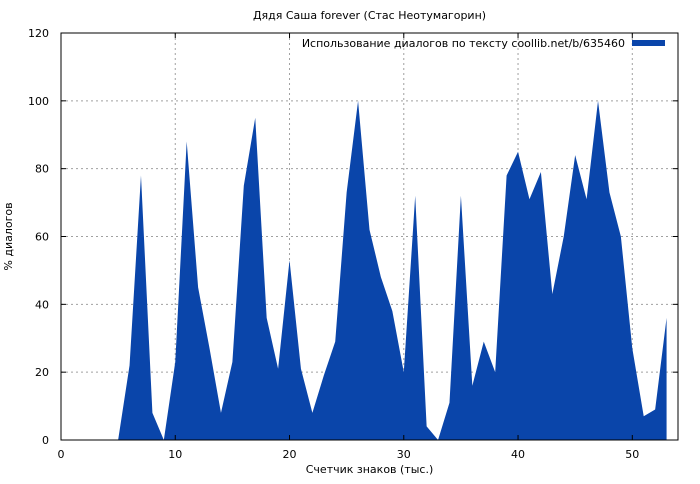 The image size is (700, 484). What do you see at coordinates (290, 454) in the screenshot?
I see `x-tick-label: 20` at bounding box center [290, 454].